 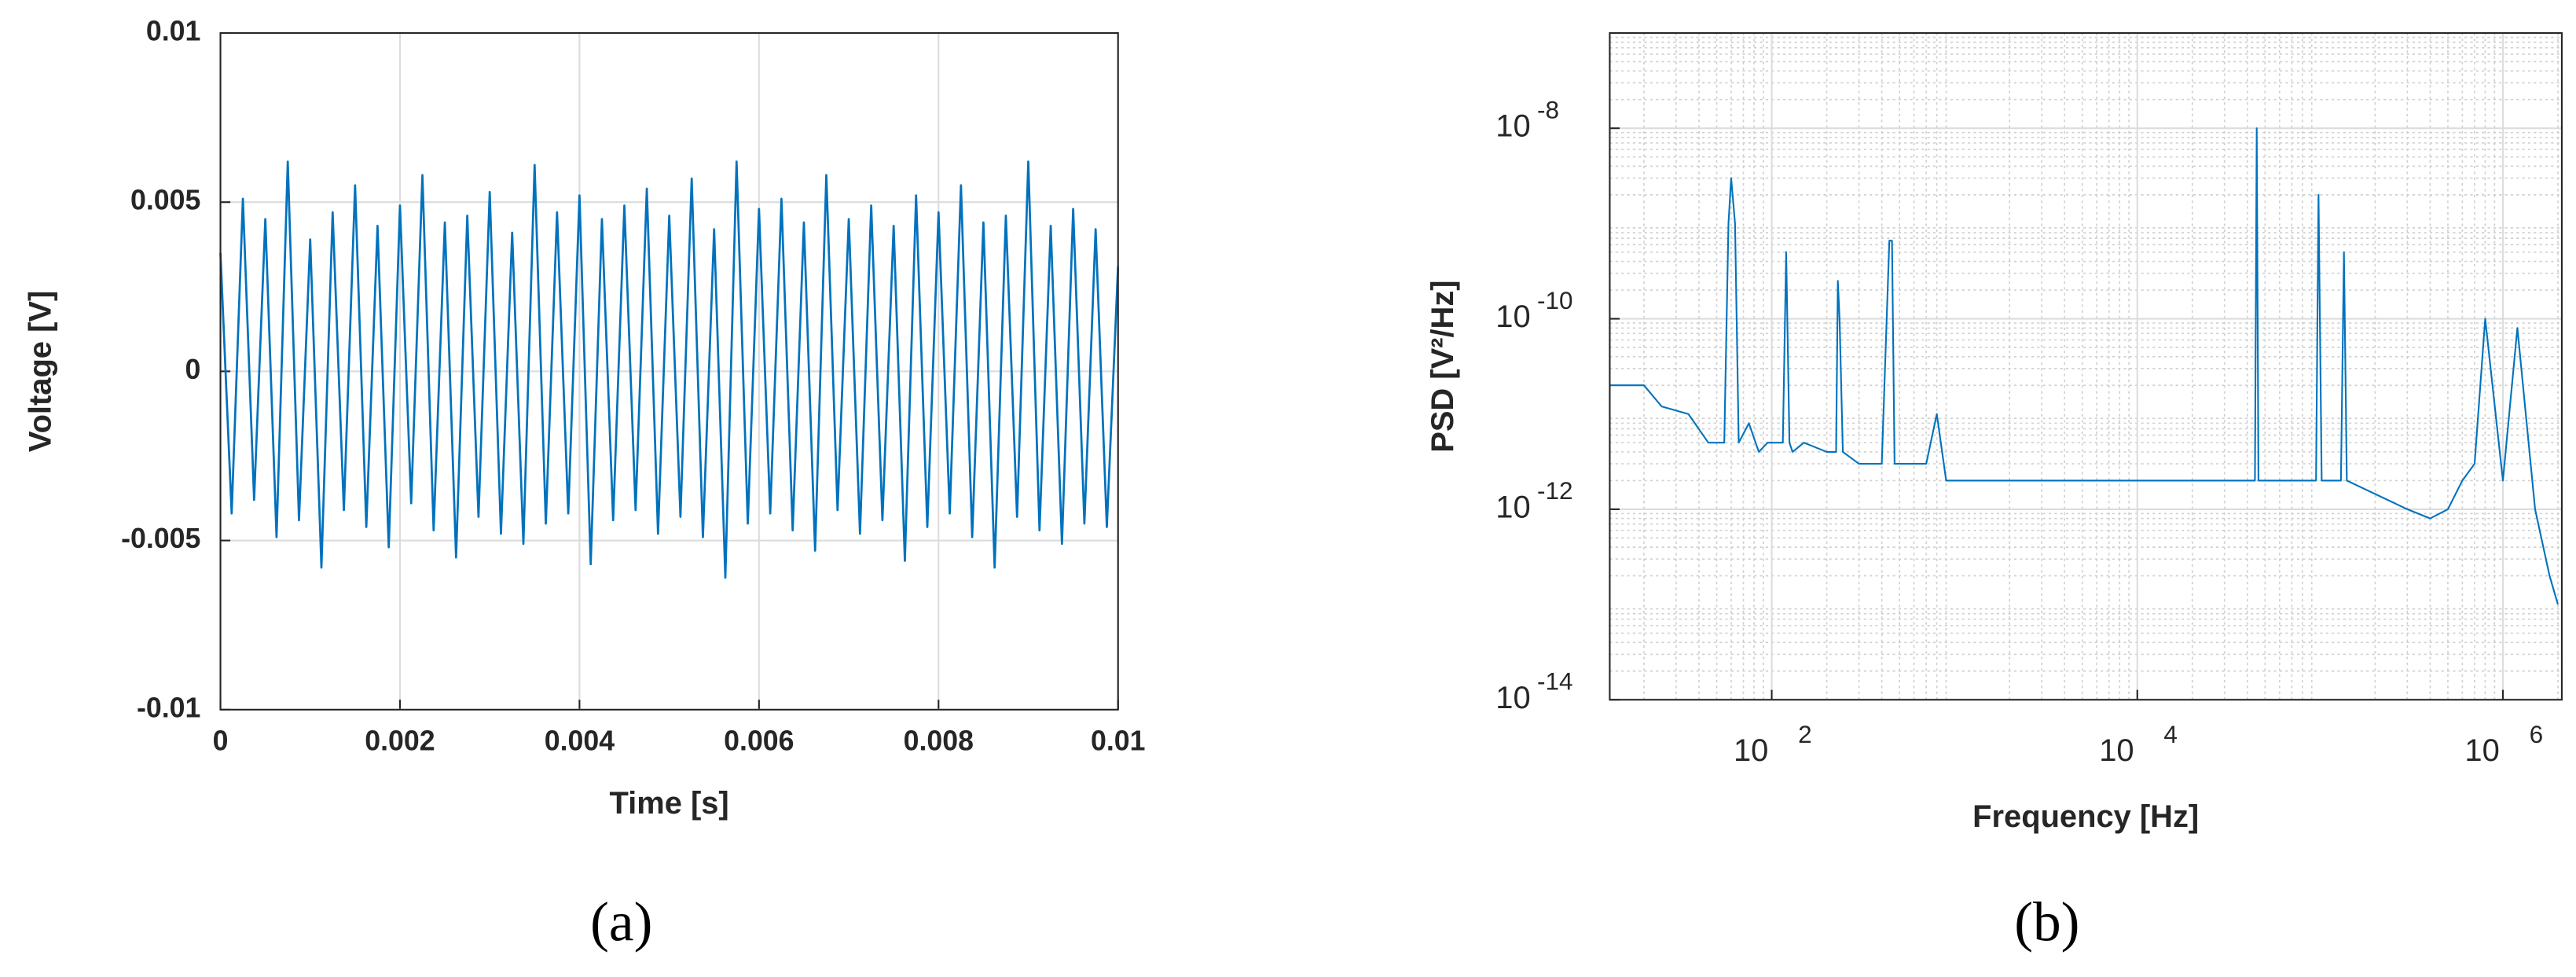 What do you see at coordinates (669, 803) in the screenshot?
I see `x-axis-label: Time [s]` at bounding box center [669, 803].